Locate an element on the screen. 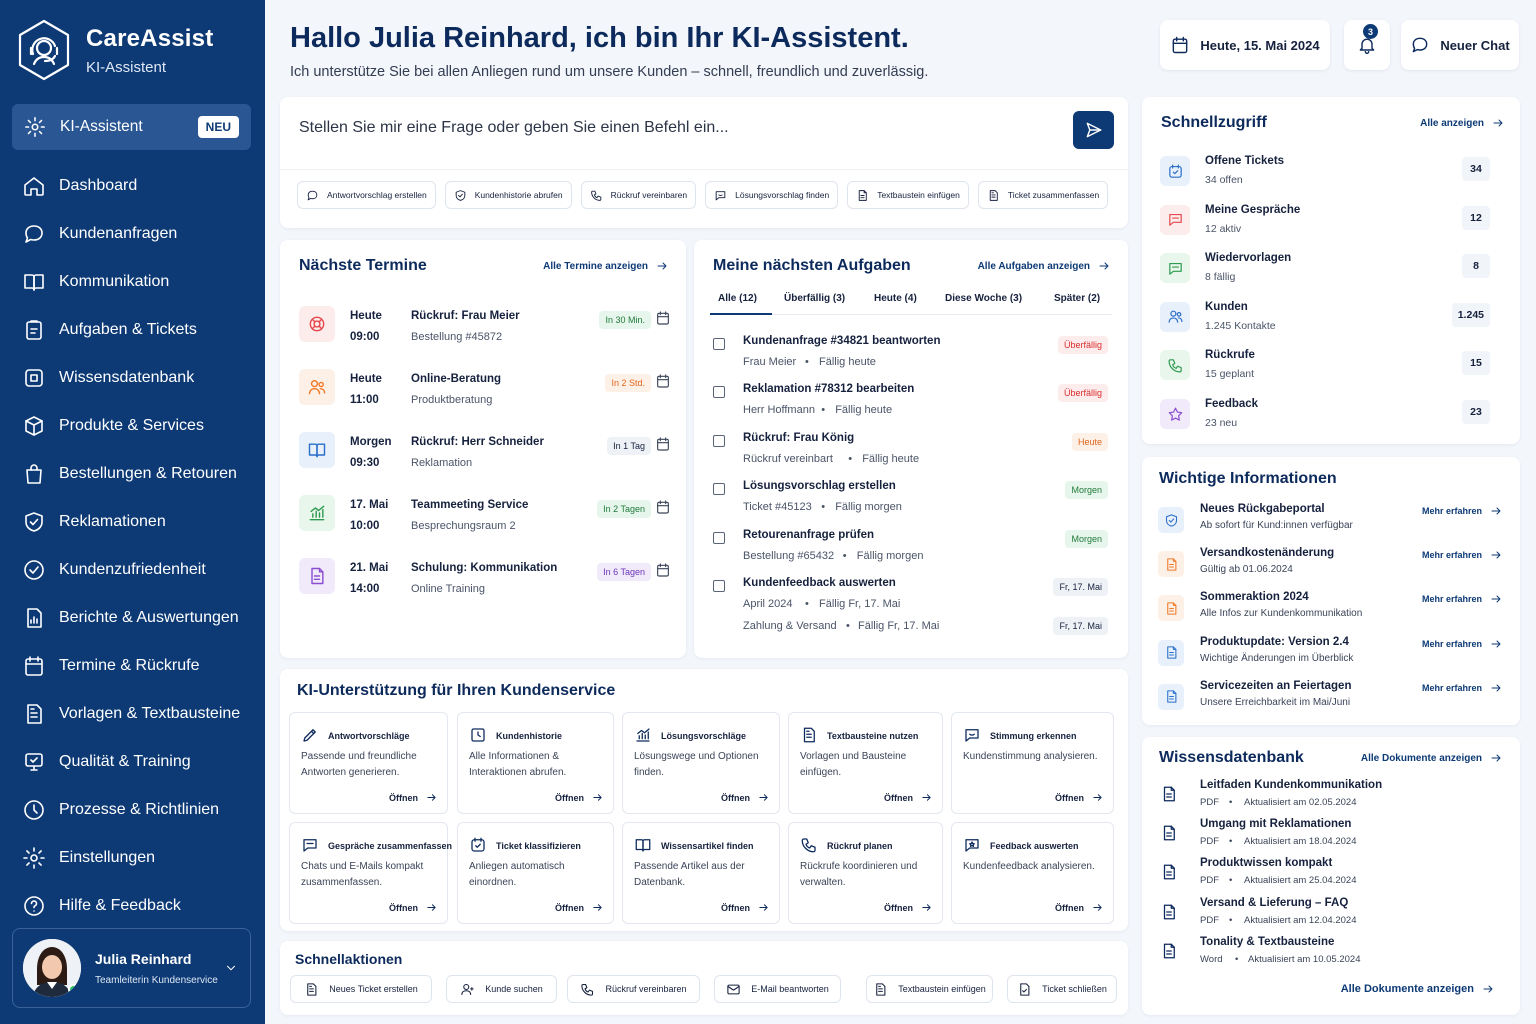 The image size is (1536, 1024). sidebar-item-bestellungen: Bestellungen & Retouren is located at coordinates (142, 474).